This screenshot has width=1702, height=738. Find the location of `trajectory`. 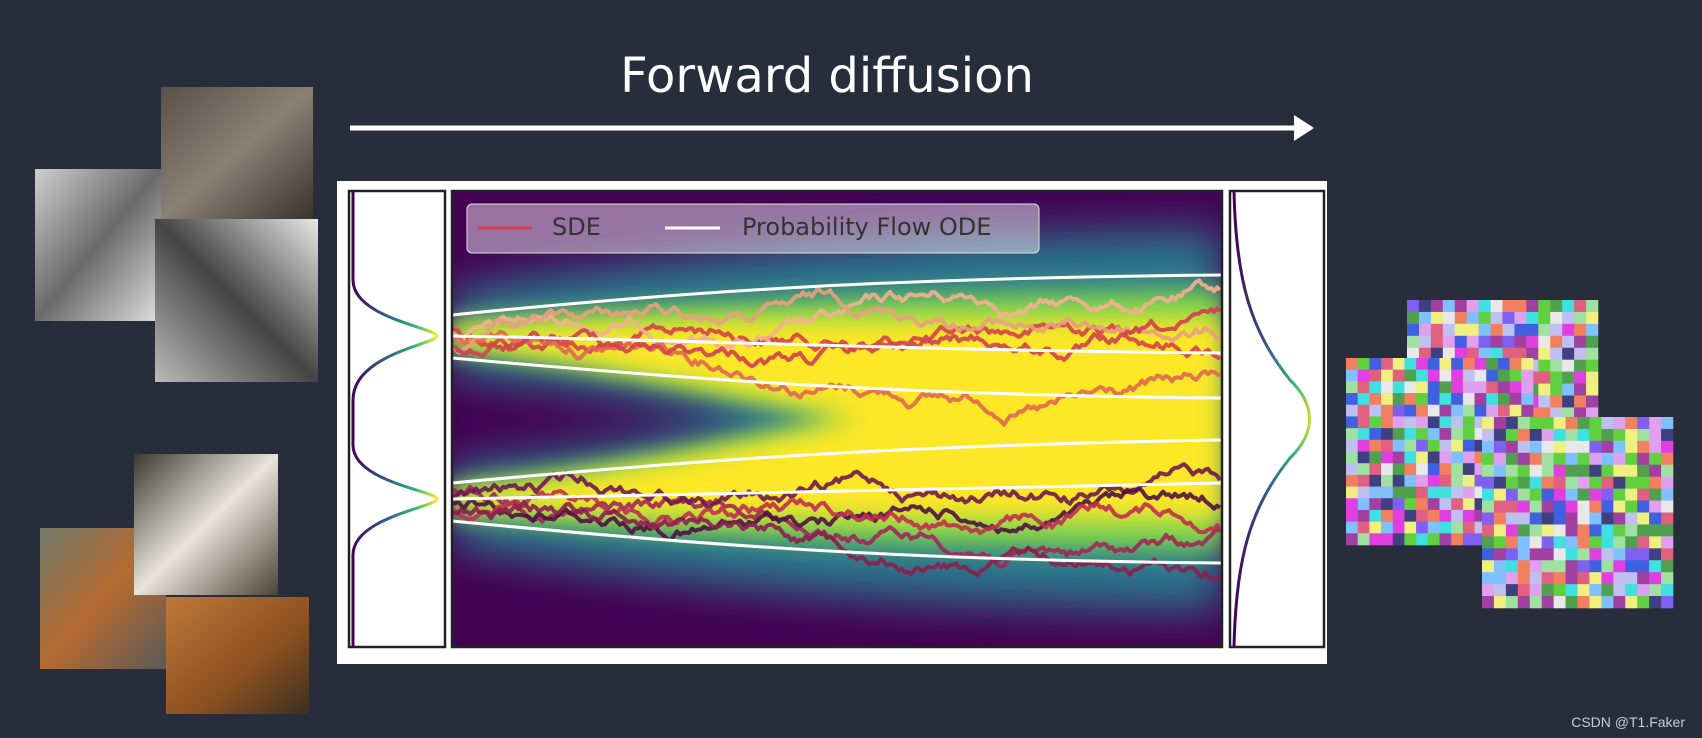

trajectory is located at coordinates (837, 315).